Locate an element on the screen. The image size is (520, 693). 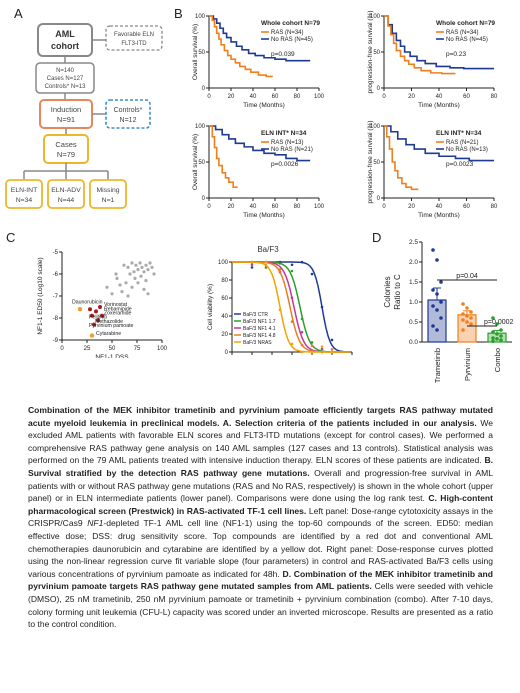
scatter-compound-label: Cytarabine is located at coordinates (108, 334).